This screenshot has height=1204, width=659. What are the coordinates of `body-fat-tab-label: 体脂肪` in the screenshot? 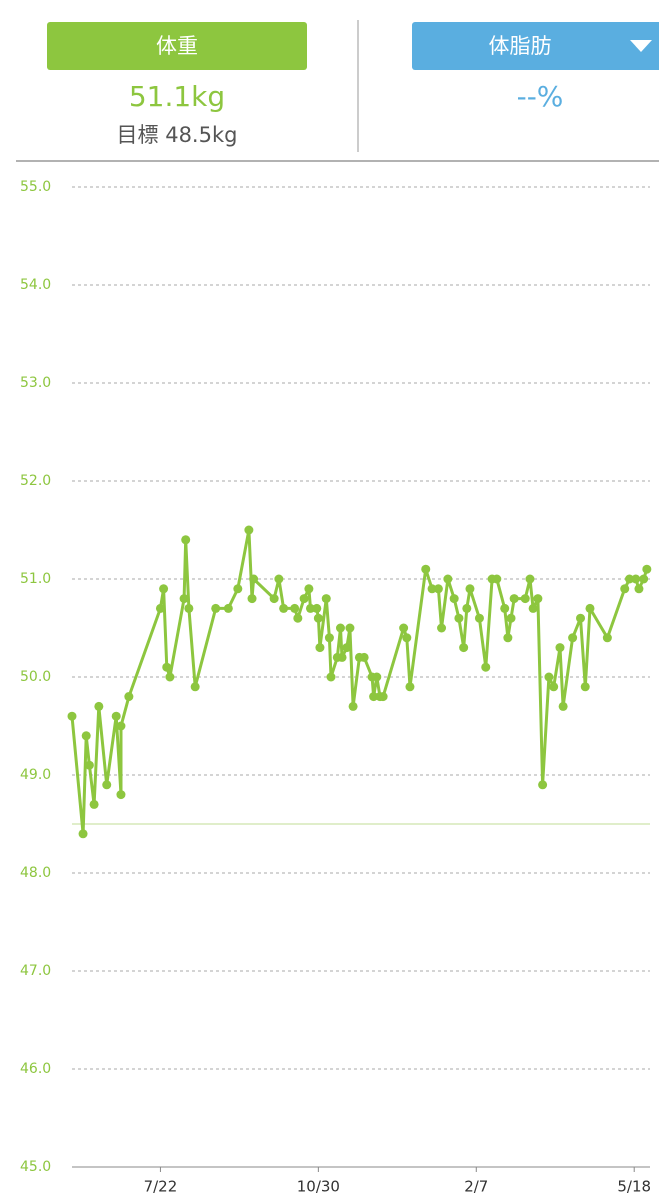 It's located at (520, 46).